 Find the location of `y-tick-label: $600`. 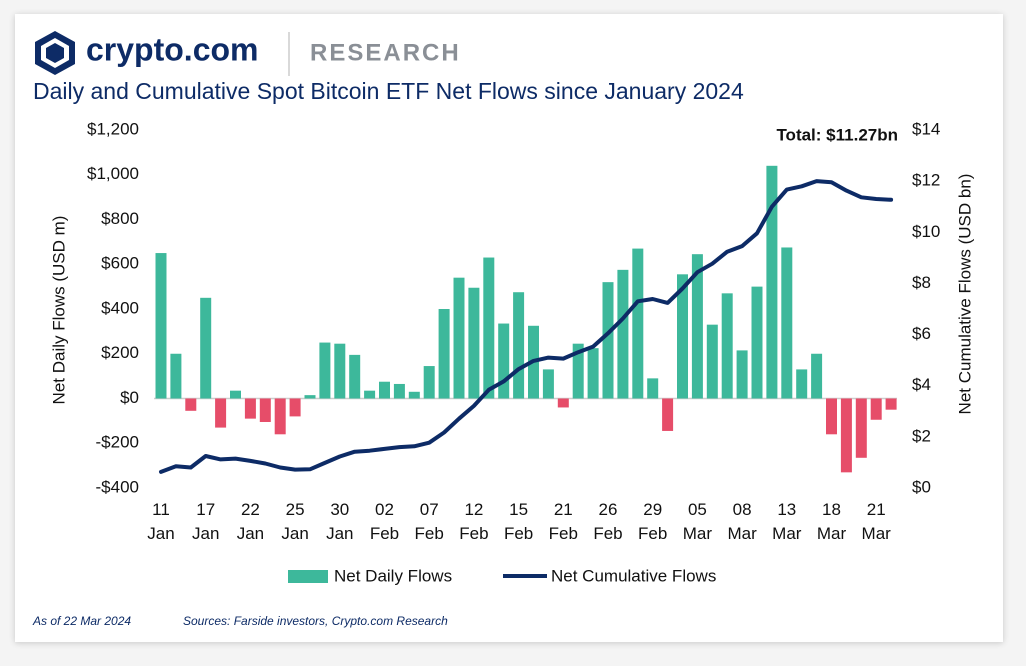

y-tick-label: $600 is located at coordinates (120, 263).